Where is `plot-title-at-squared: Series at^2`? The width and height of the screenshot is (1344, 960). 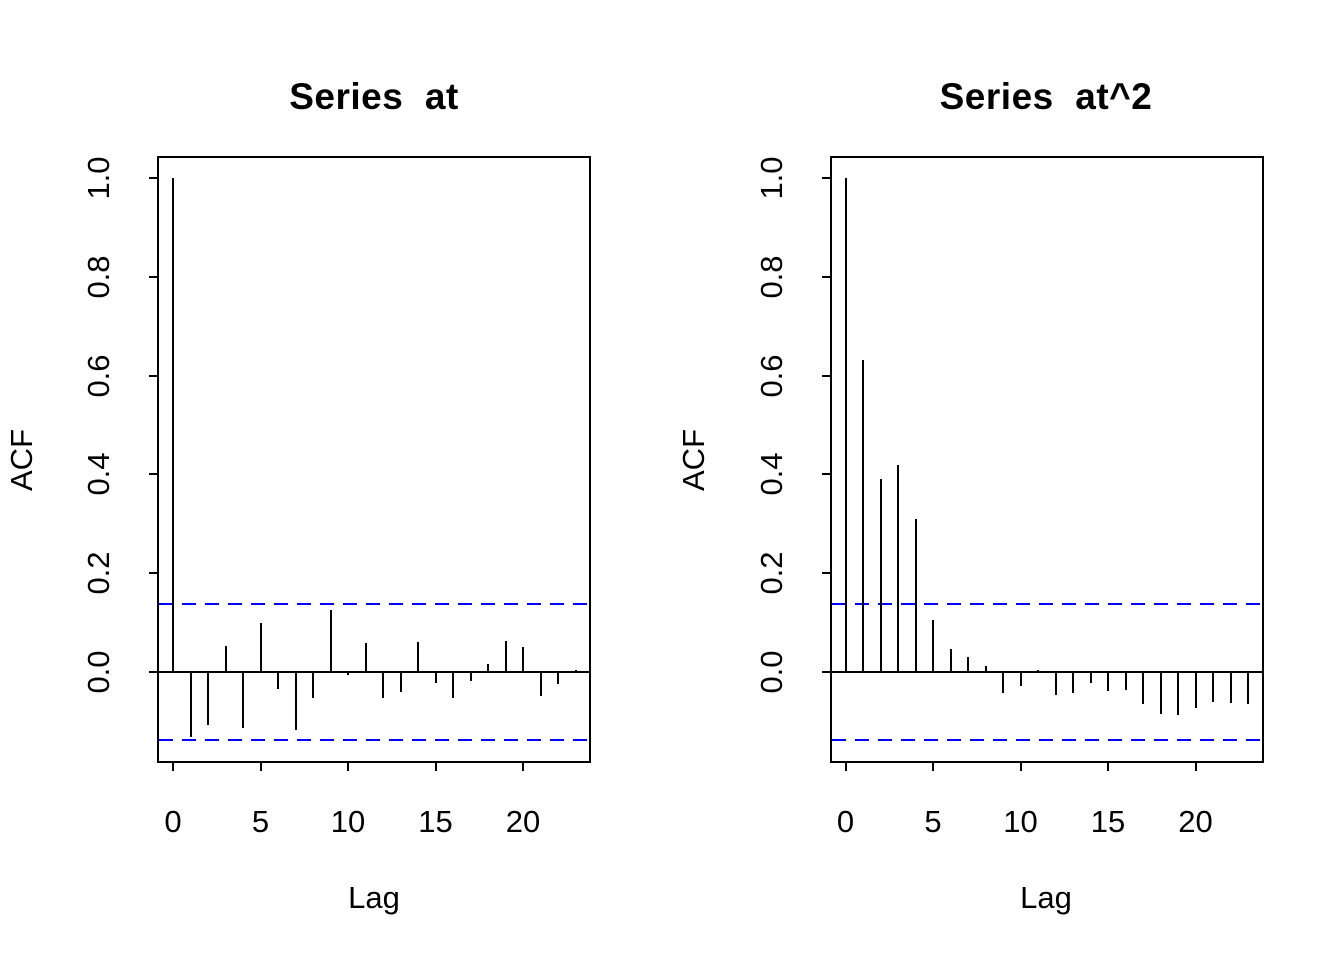 plot-title-at-squared: Series at^2 is located at coordinates (1046, 96).